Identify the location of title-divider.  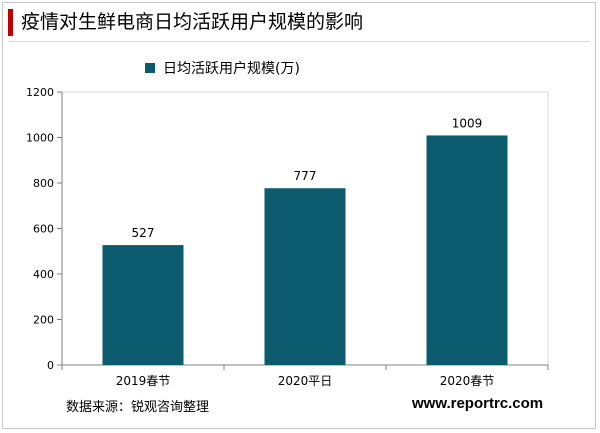
(299, 41).